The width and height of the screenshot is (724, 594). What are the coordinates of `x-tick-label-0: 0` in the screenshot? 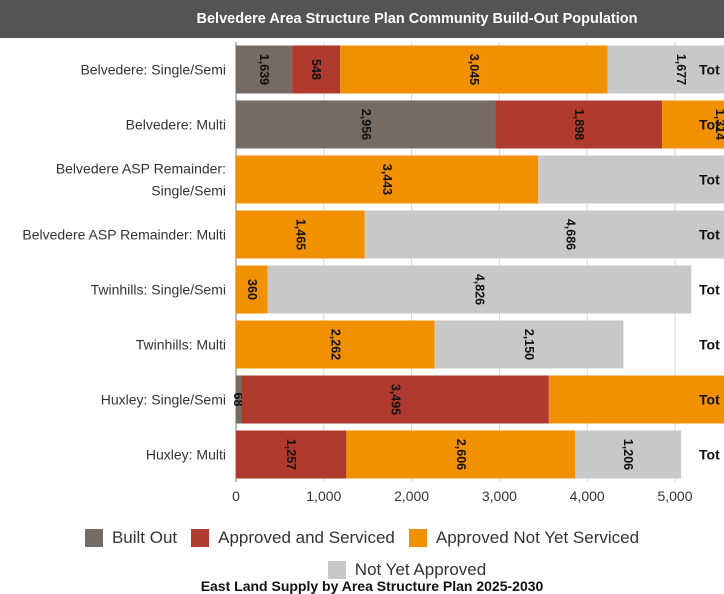 It's located at (236, 496).